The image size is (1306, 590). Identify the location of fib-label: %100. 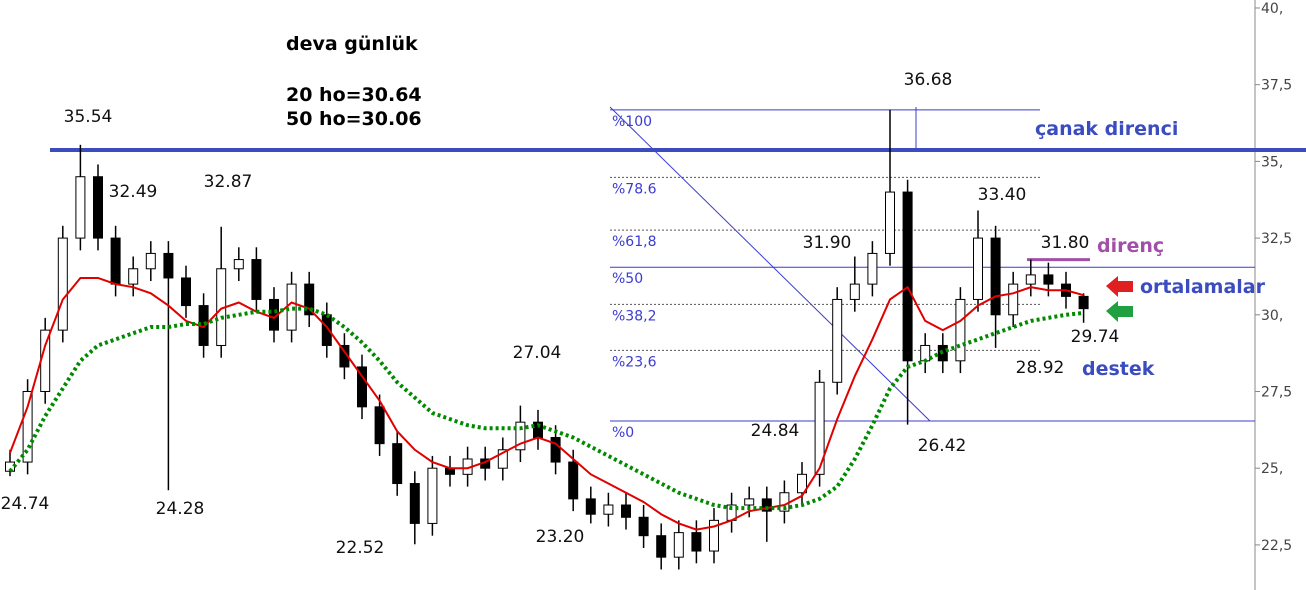
(632, 122).